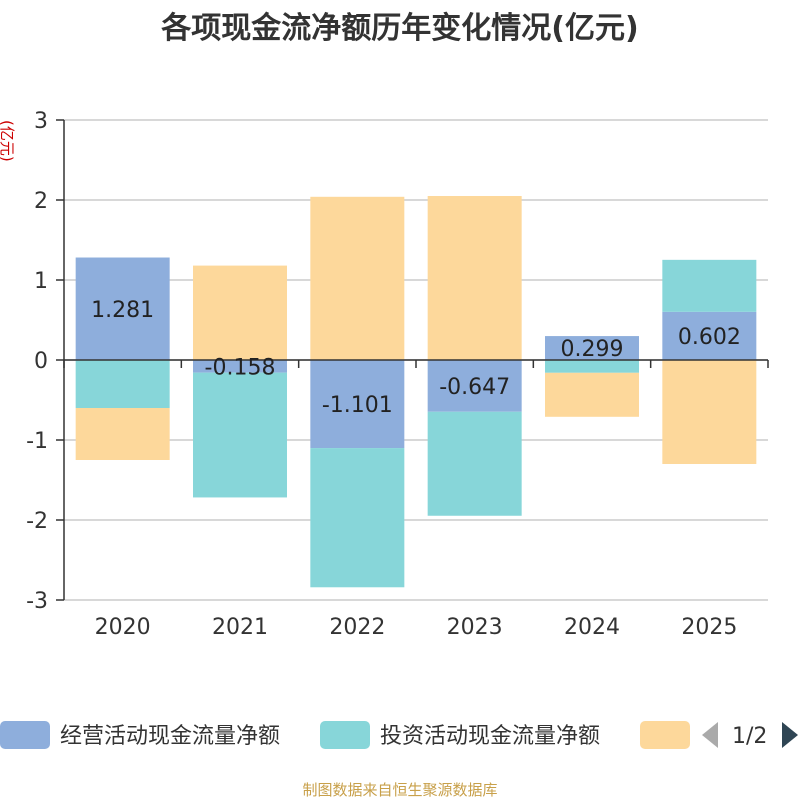 Image resolution: width=800 pixels, height=800 pixels. I want to click on bar-series3-2025, so click(709, 412).